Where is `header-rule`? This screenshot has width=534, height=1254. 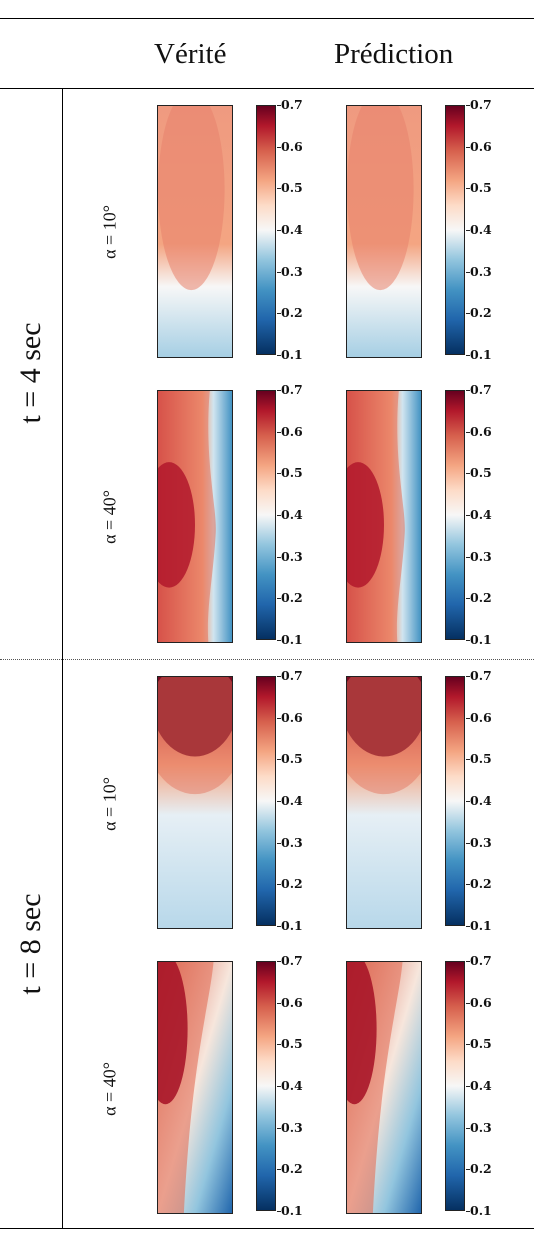
header-rule is located at coordinates (267, 88).